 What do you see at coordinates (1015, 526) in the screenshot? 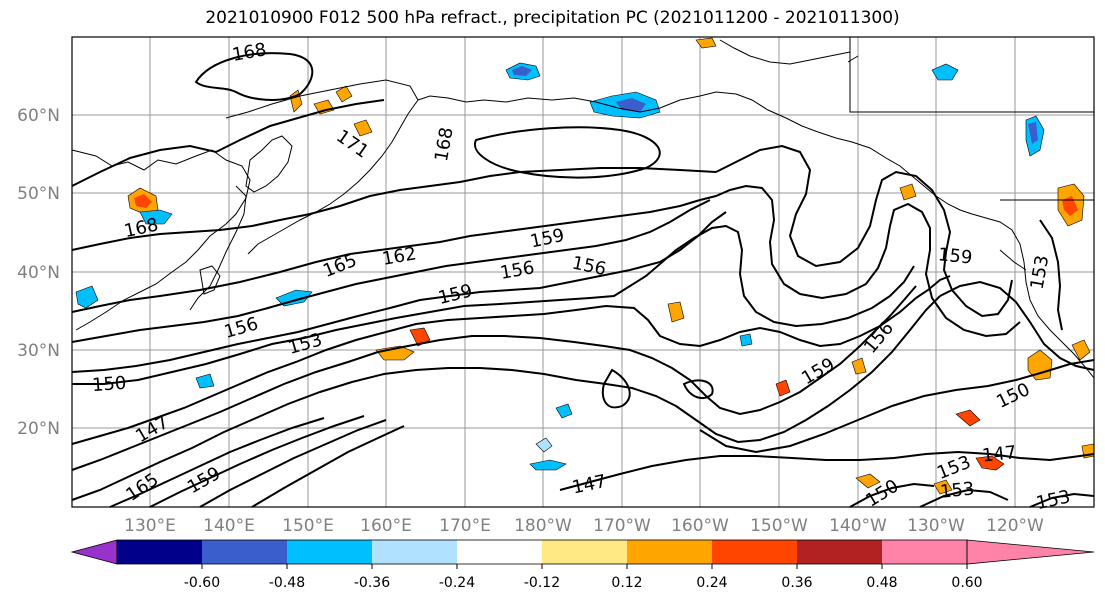
I see `lon-label: 120°W` at bounding box center [1015, 526].